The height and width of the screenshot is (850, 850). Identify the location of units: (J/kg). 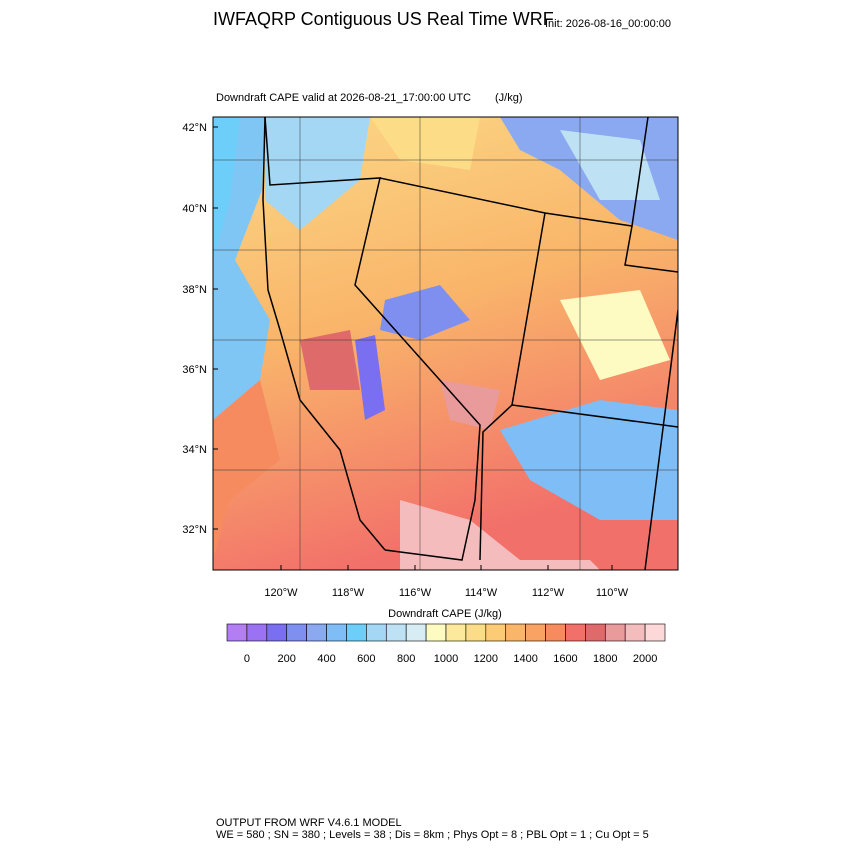
(509, 98).